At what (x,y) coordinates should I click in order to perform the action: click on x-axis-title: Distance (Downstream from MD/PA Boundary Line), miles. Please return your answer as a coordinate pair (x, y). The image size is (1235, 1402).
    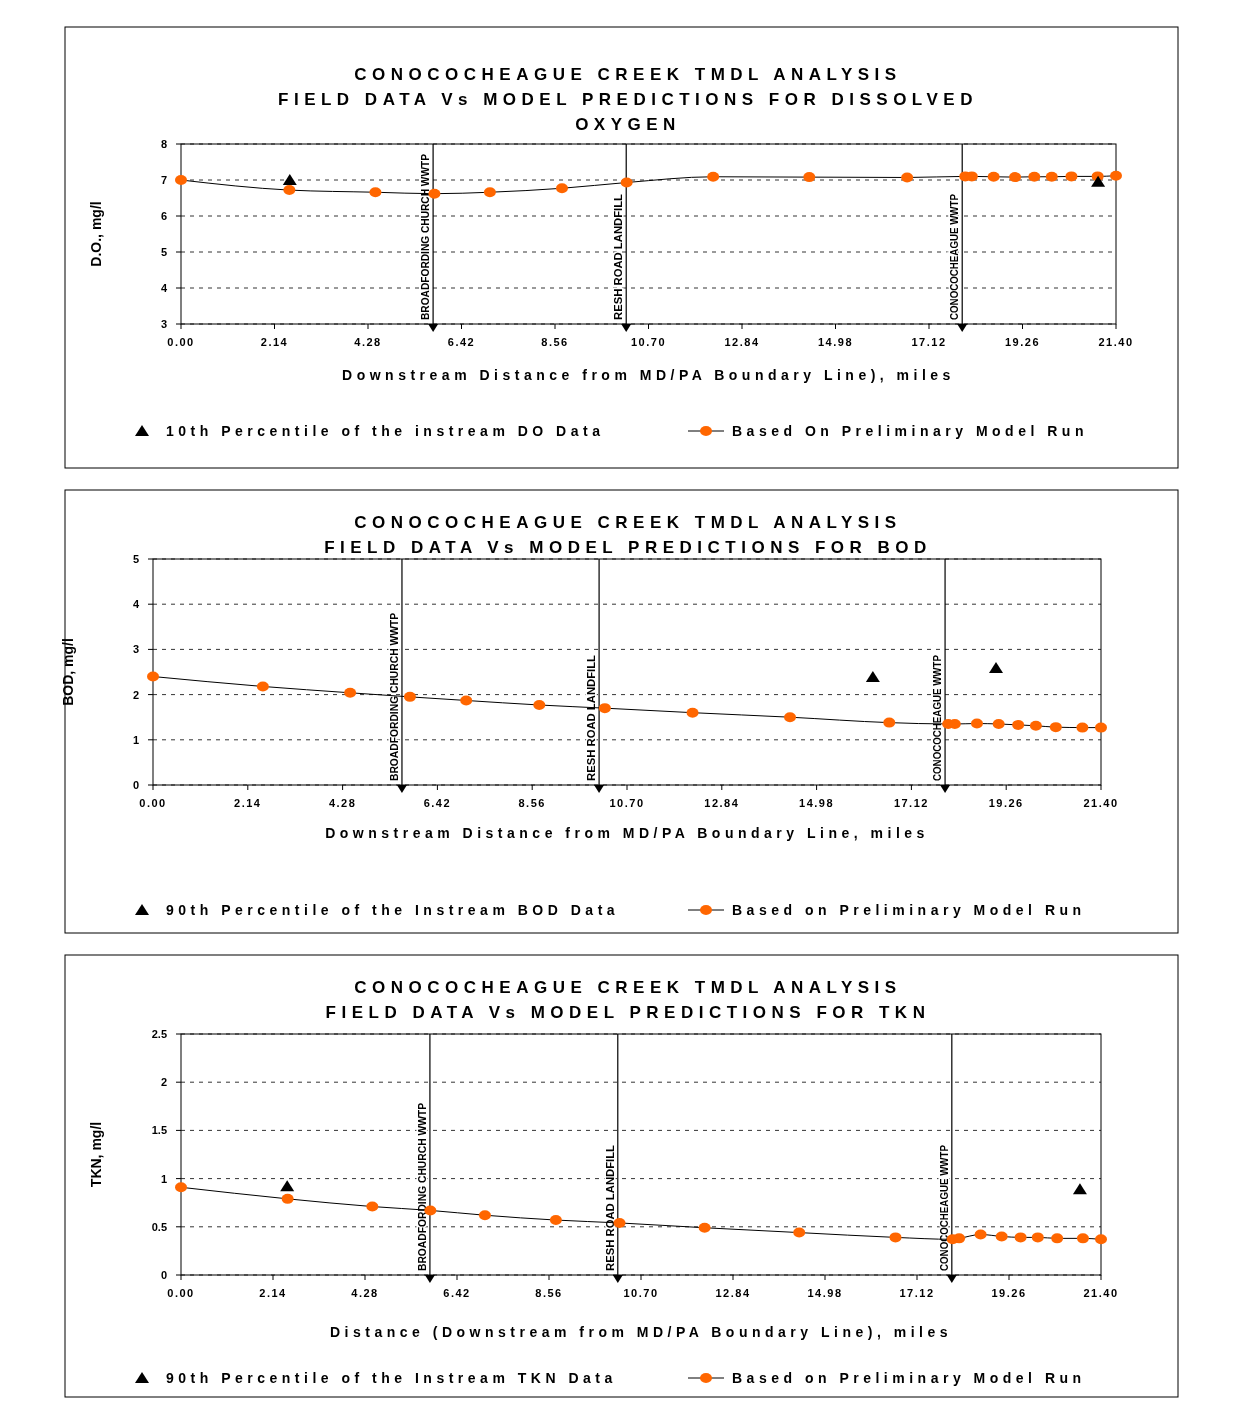
    Looking at the image, I should click on (641, 1332).